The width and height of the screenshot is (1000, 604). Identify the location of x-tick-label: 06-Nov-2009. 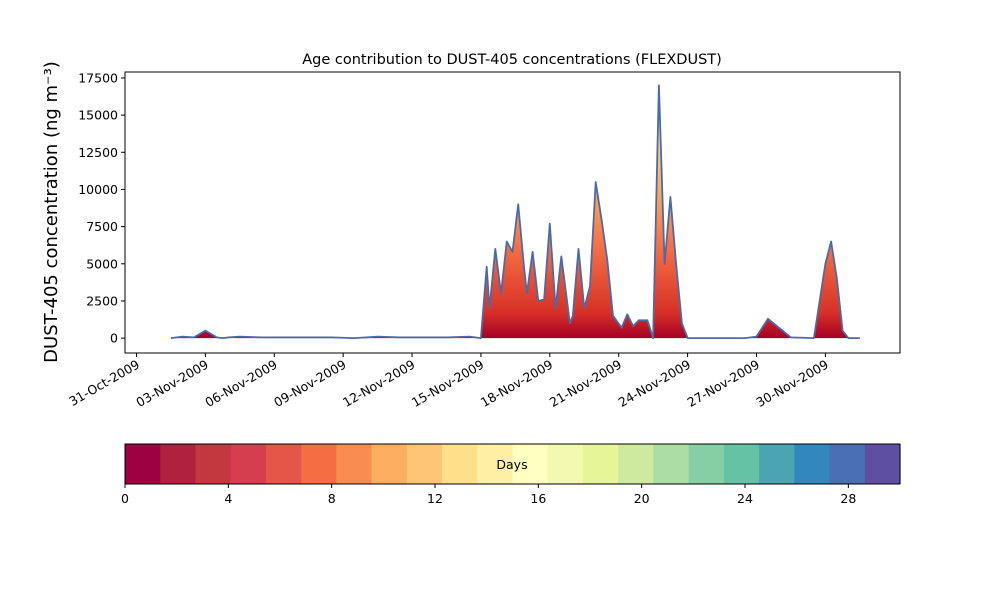
(241, 383).